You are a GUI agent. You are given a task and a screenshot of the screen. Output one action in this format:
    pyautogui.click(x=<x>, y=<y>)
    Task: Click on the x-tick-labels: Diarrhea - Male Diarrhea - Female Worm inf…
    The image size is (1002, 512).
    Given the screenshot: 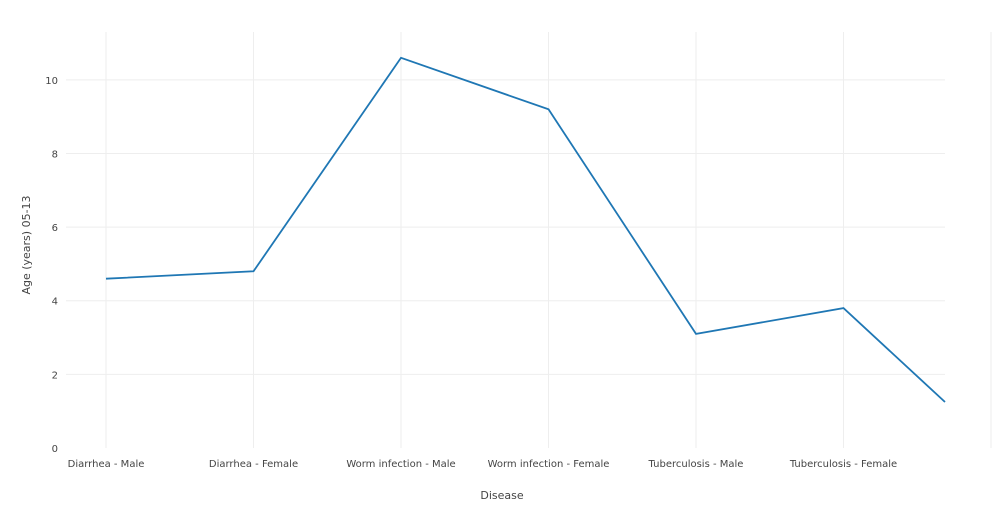 What is the action you would take?
    pyautogui.click(x=483, y=464)
    